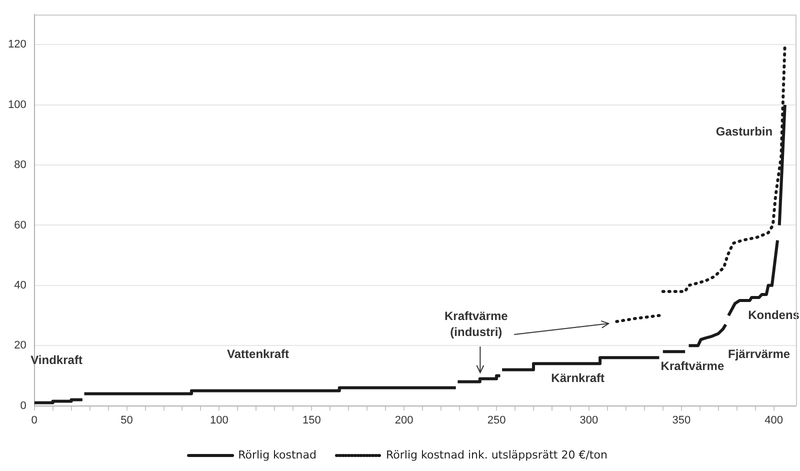  What do you see at coordinates (496, 420) in the screenshot?
I see `x-tick-label: 250` at bounding box center [496, 420].